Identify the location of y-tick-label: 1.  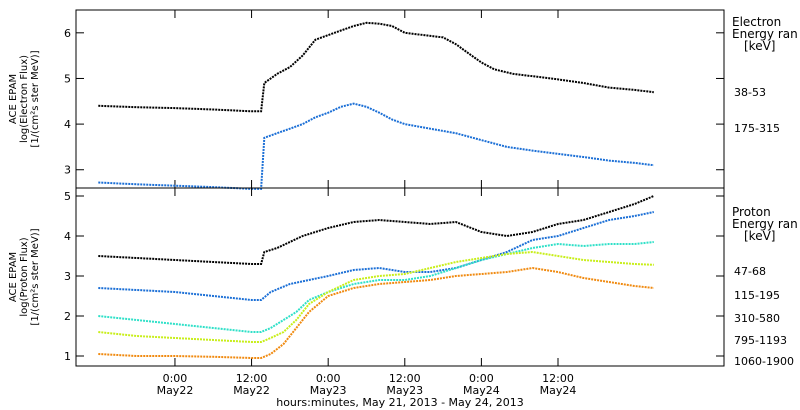
(67, 356).